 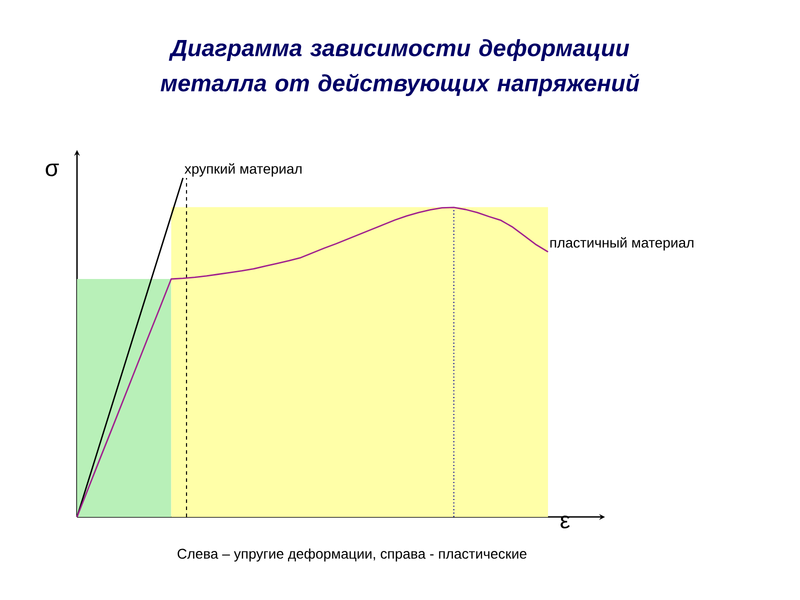 What do you see at coordinates (352, 555) in the screenshot?
I see `text: Слева – упругие деформации, справа - пластические` at bounding box center [352, 555].